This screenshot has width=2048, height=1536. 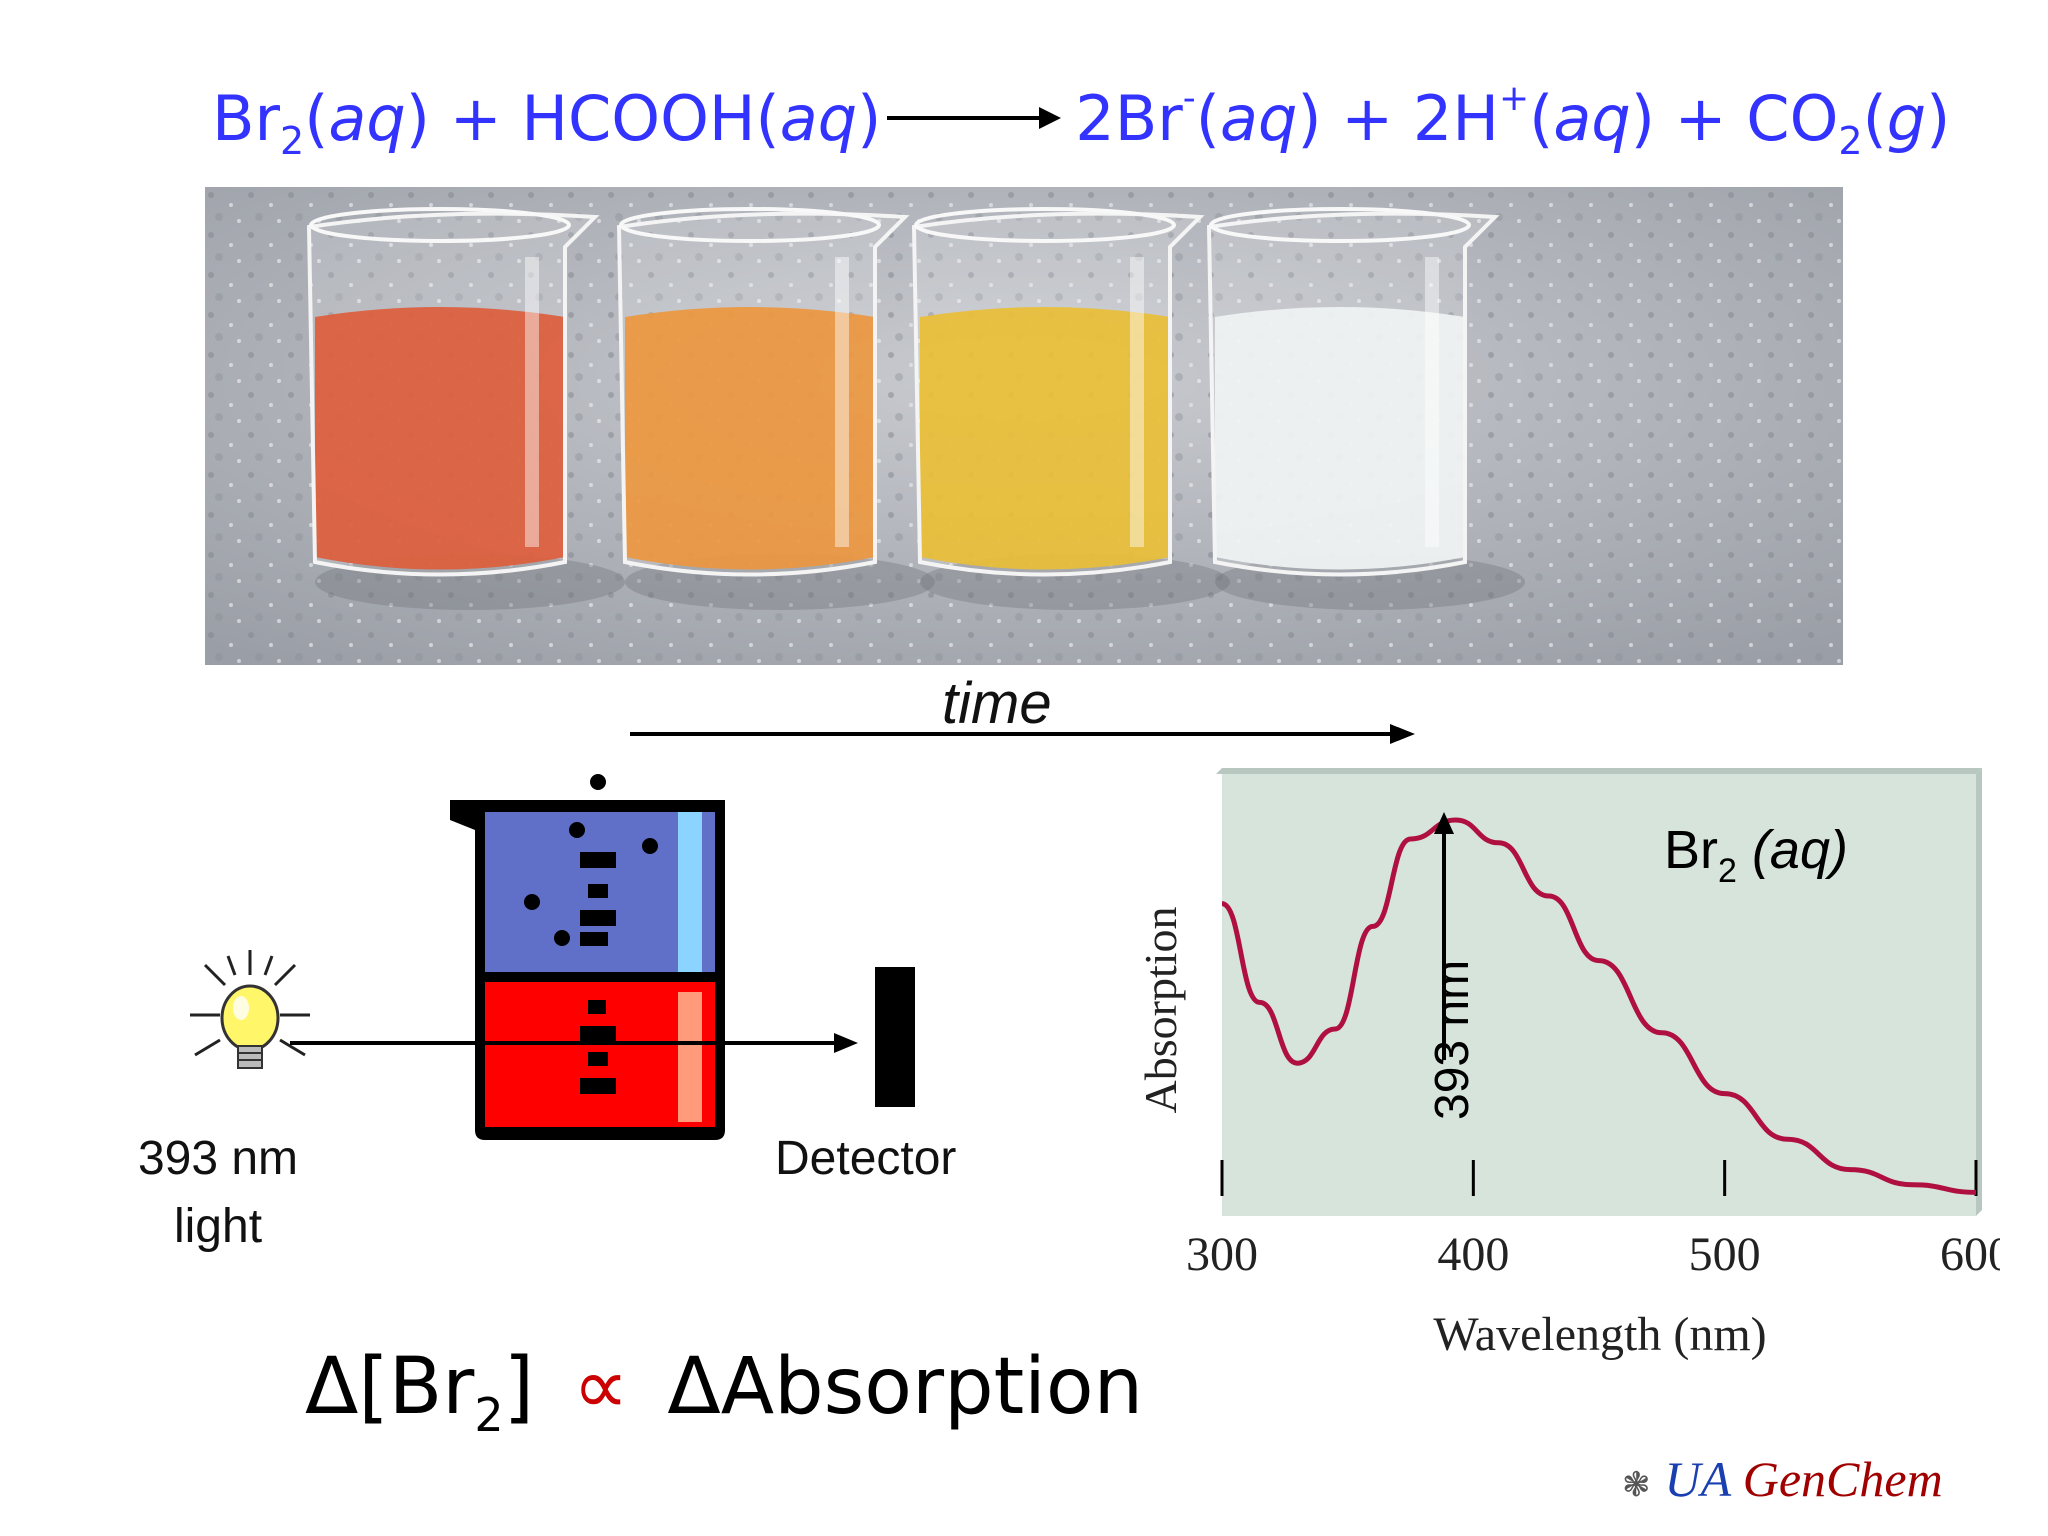 What do you see at coordinates (1599, 1006) in the screenshot?
I see `spectrum-curve` at bounding box center [1599, 1006].